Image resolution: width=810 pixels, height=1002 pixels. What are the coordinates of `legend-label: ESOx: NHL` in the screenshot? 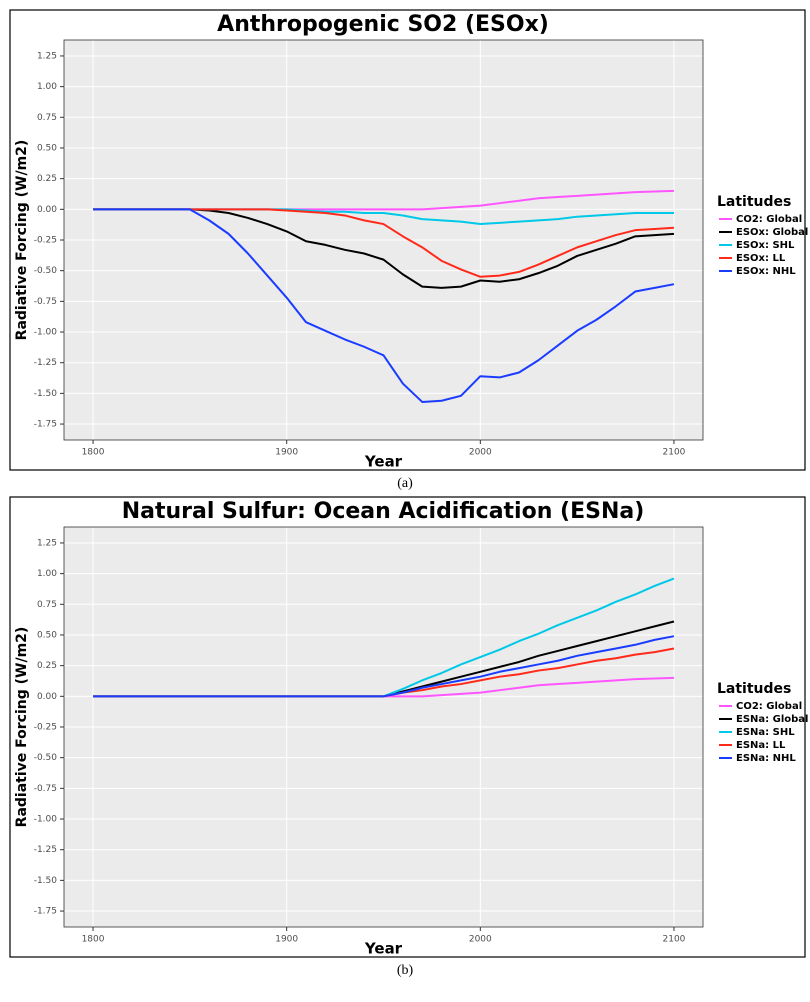 It's located at (766, 271).